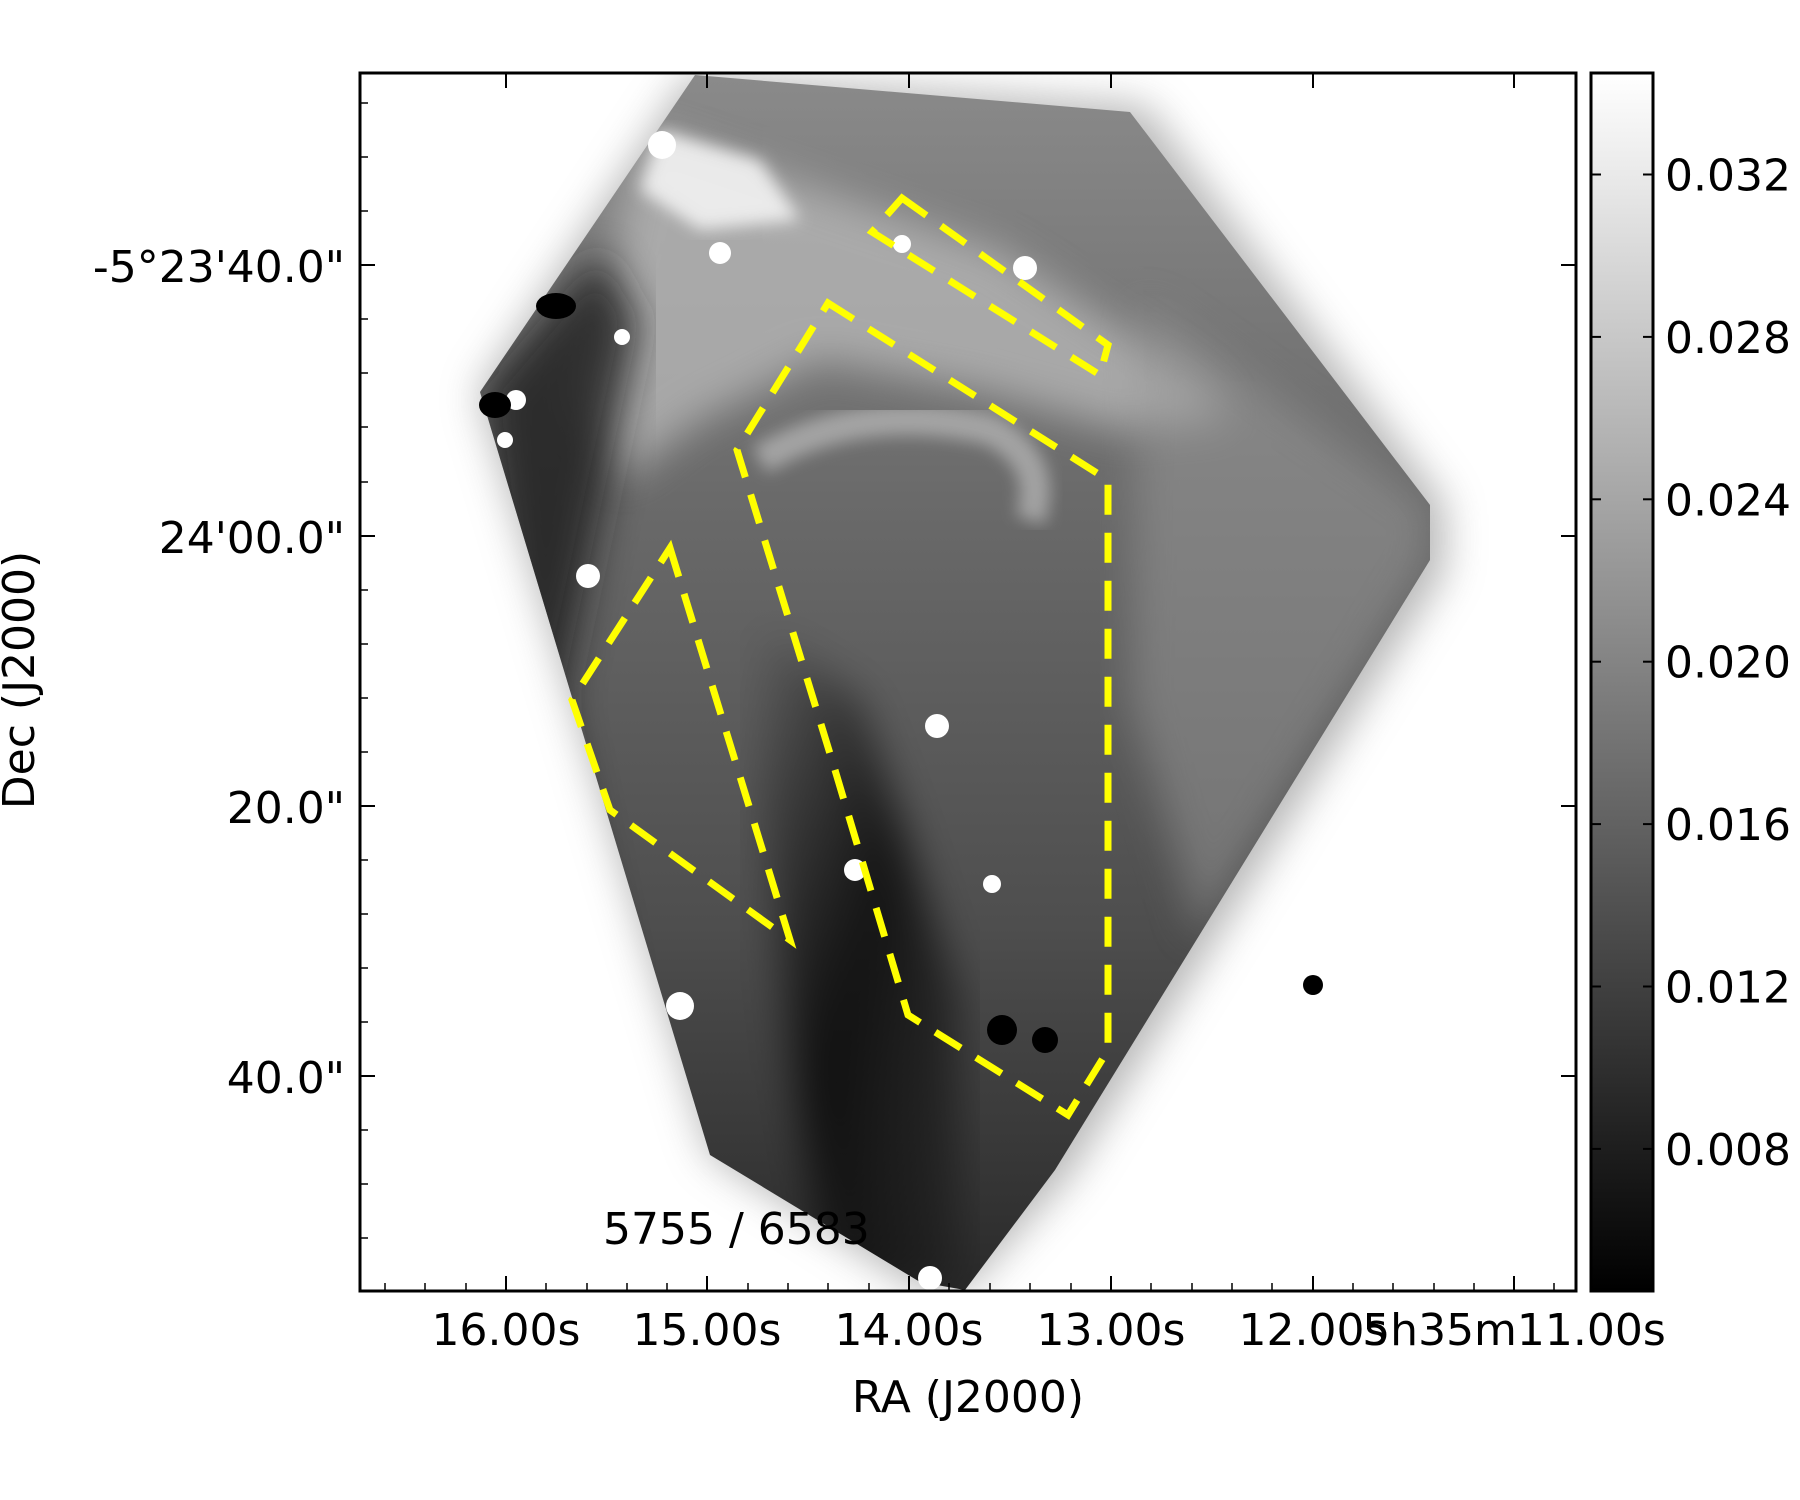  Describe the element at coordinates (1728, 176) in the screenshot. I see `colorbar-tick-label: 0.032` at that location.